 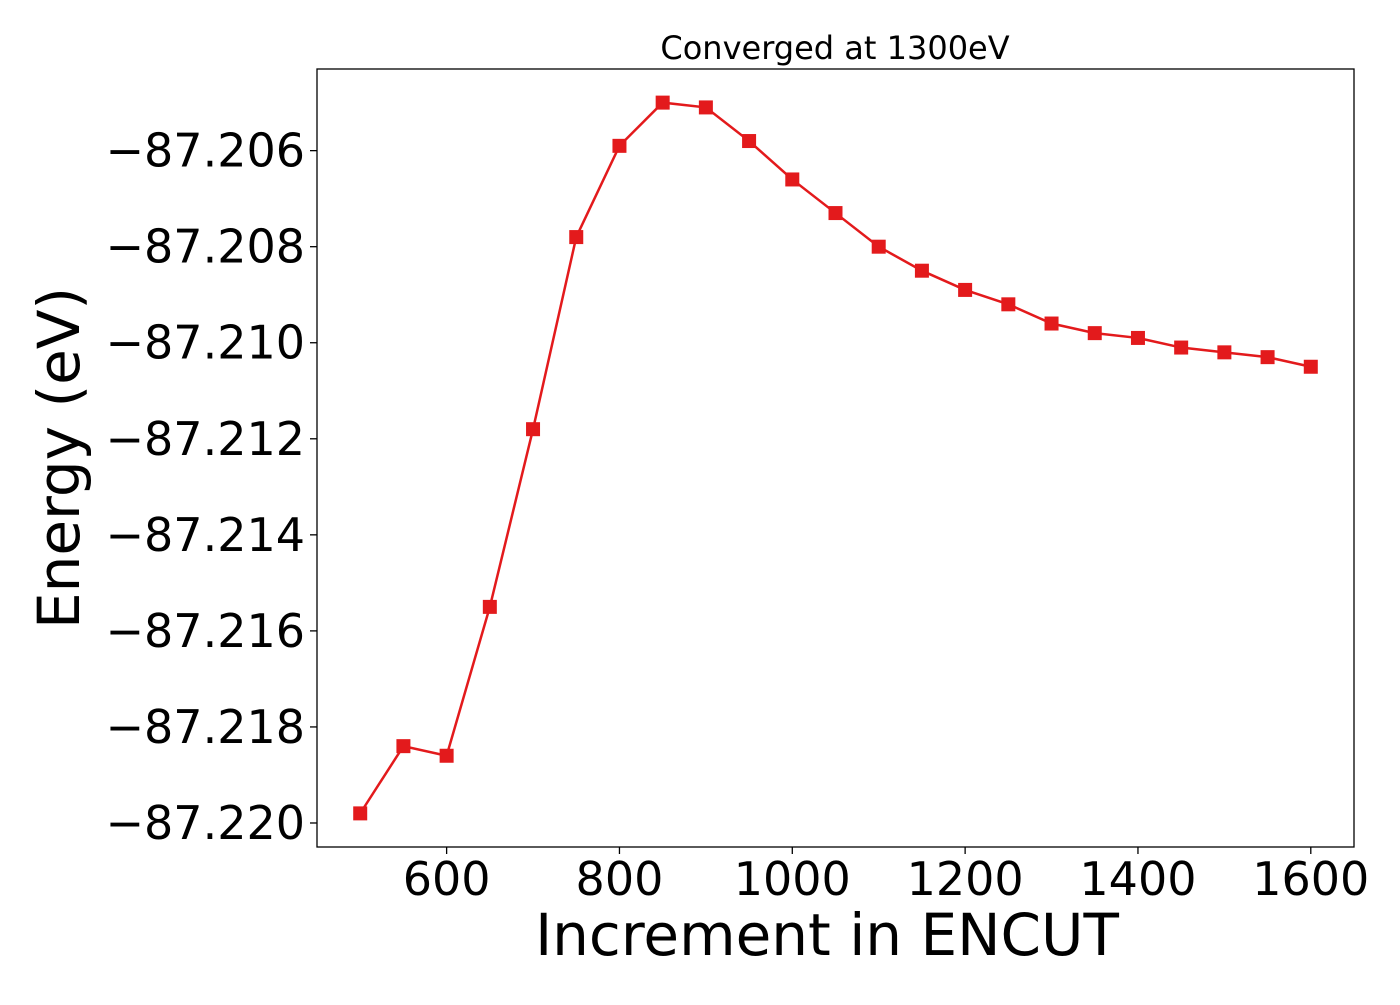 I want to click on y-tick-label: −87.212, so click(x=206, y=439).